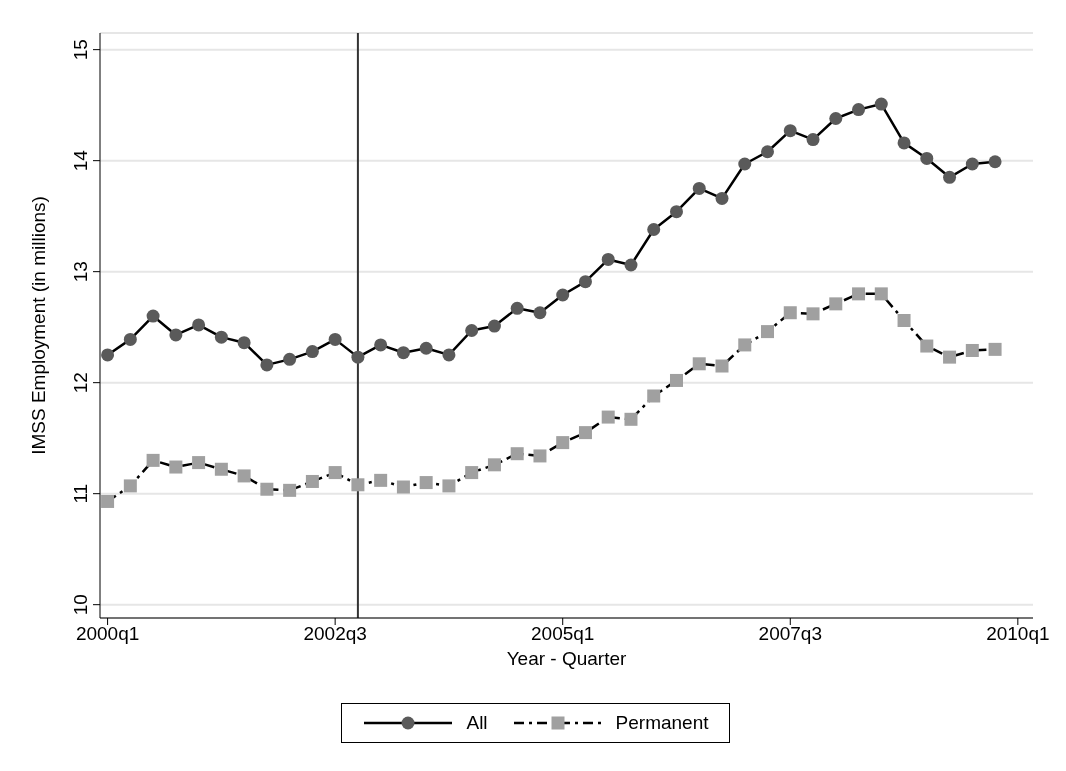  What do you see at coordinates (80, 50) in the screenshot?
I see `y-tick-label: 15` at bounding box center [80, 50].